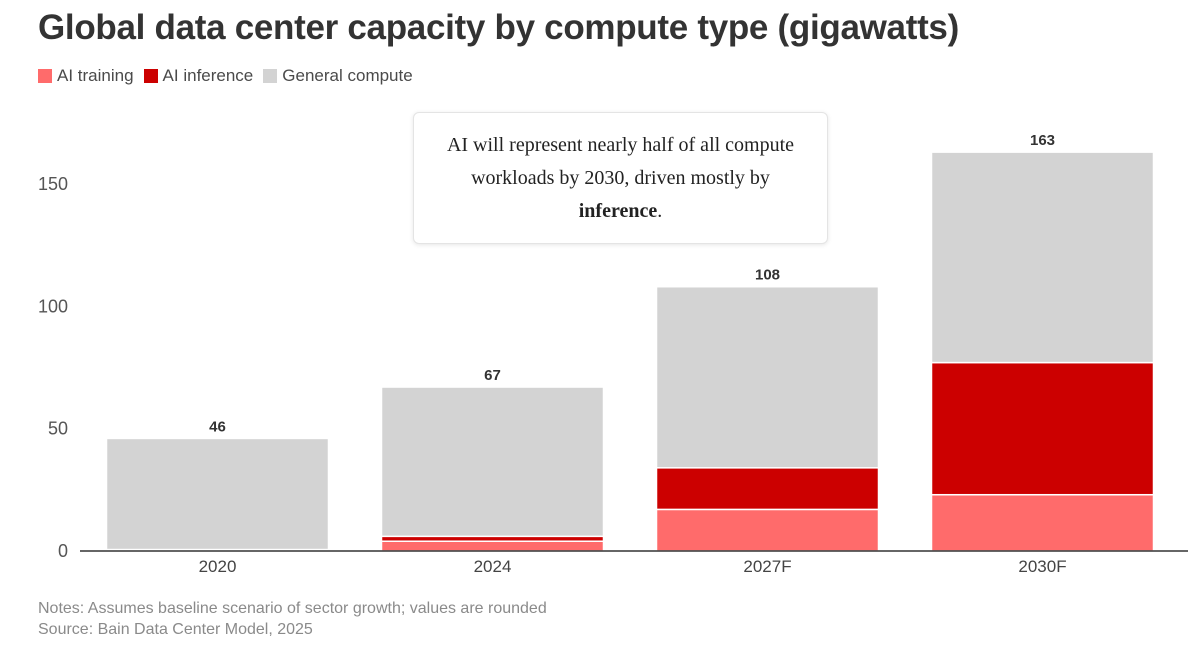 The height and width of the screenshot is (649, 1200). I want to click on total-label: 163, so click(1042, 140).